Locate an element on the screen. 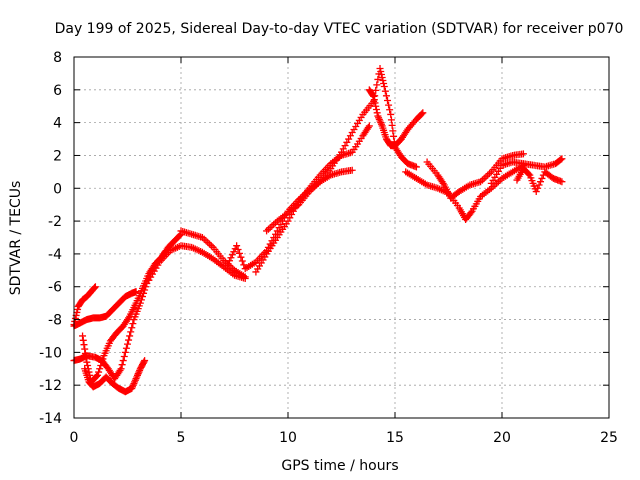 Image resolution: width=640 pixels, height=480 pixels. x-tick-label: 20 is located at coordinates (502, 438).